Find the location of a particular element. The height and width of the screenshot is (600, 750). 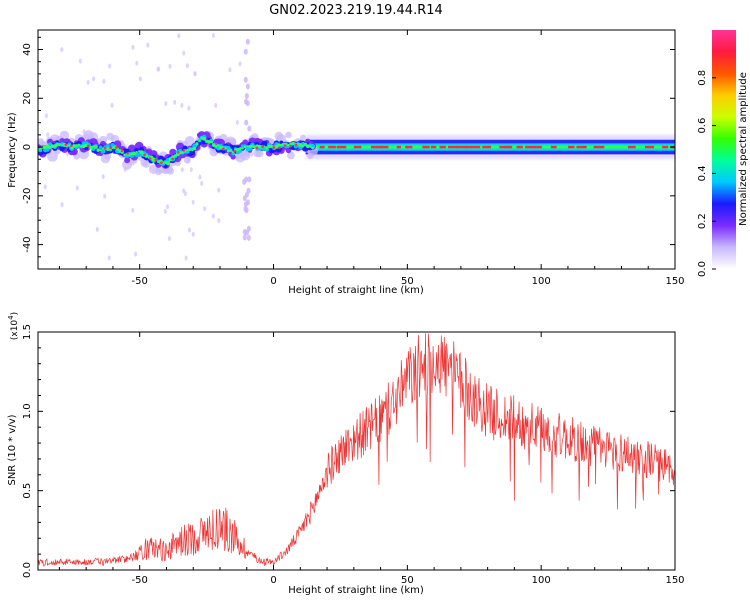

snr-scale-label: (x104) is located at coordinates (13, 326).